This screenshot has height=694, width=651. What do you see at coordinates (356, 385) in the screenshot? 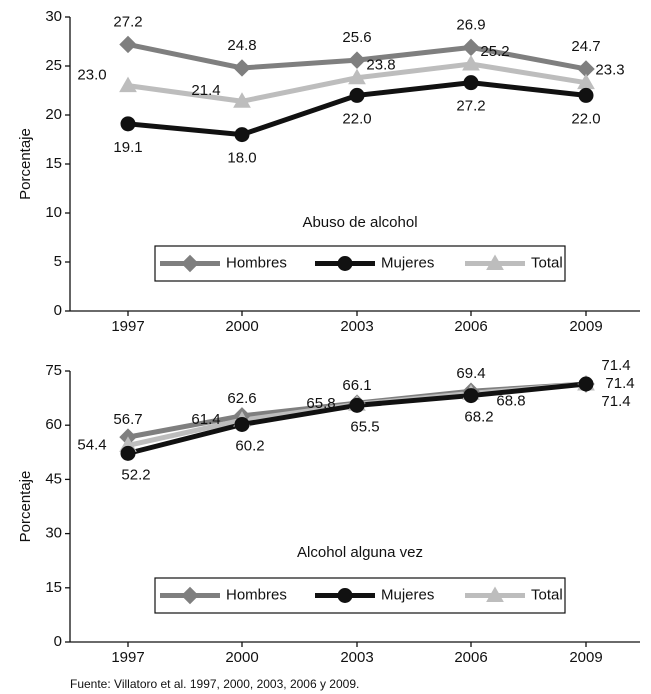
I see `data-label: 66.1` at bounding box center [356, 385].